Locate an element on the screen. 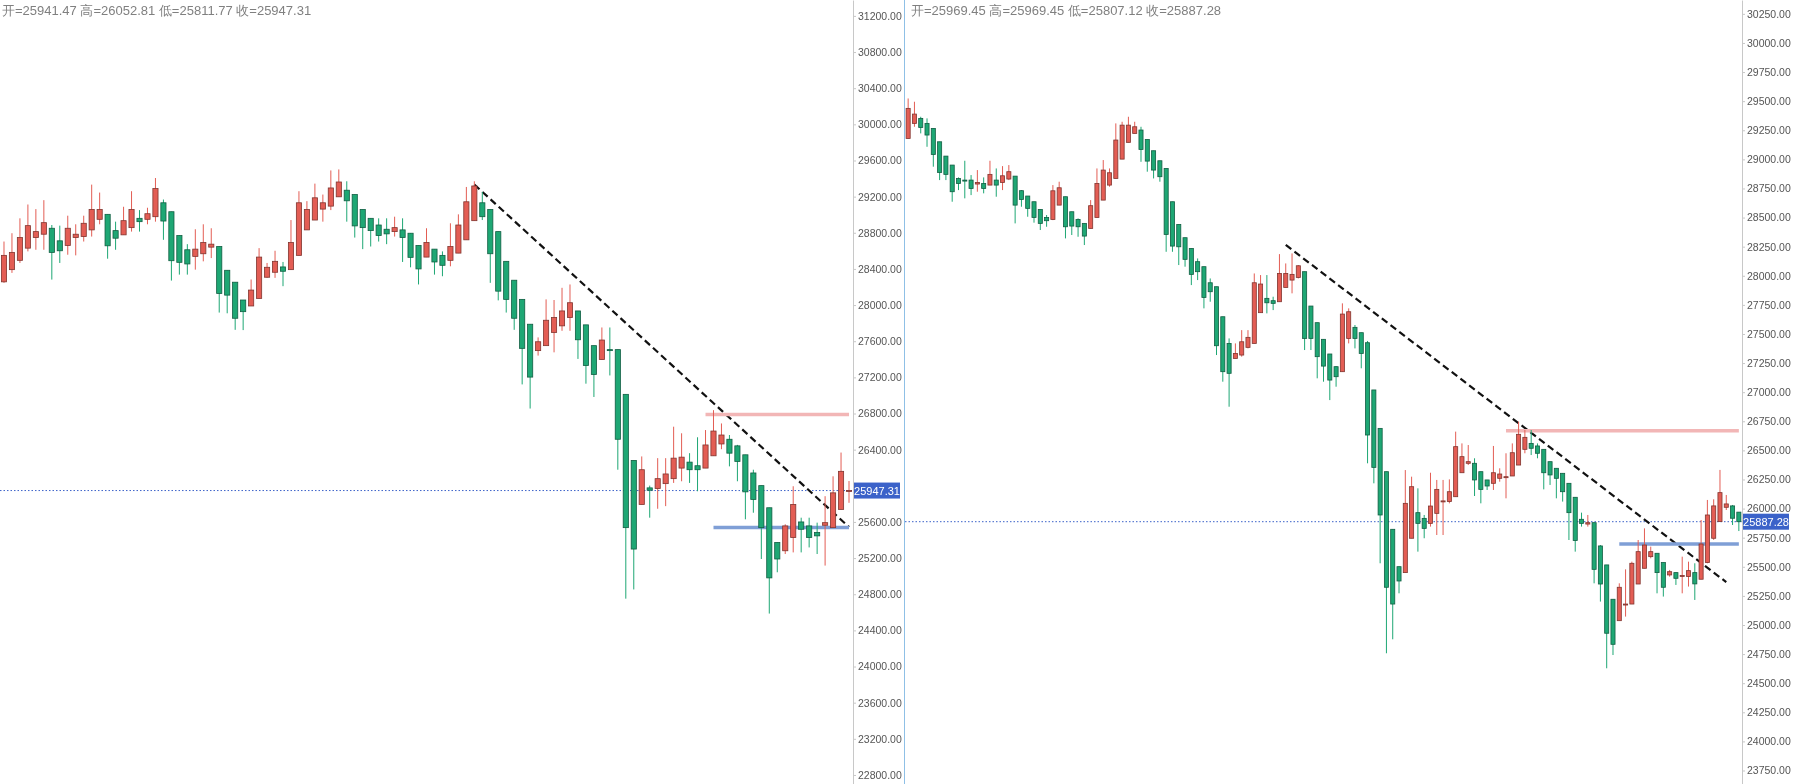 This screenshot has width=1801, height=784. y-tick-label: 26400.00 is located at coordinates (880, 449).